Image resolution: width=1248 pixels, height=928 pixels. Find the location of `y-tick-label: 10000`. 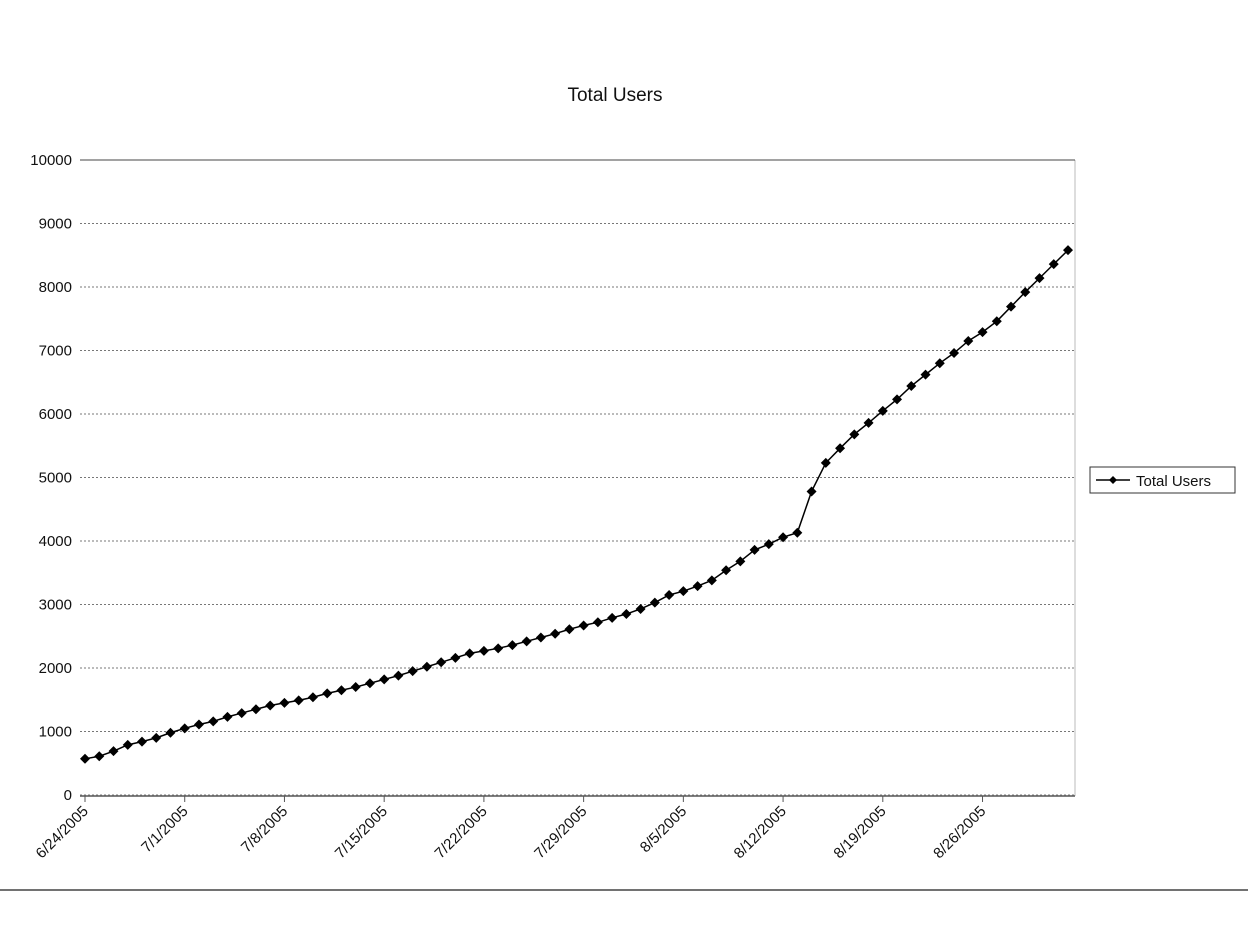

y-tick-label: 10000 is located at coordinates (51, 160).